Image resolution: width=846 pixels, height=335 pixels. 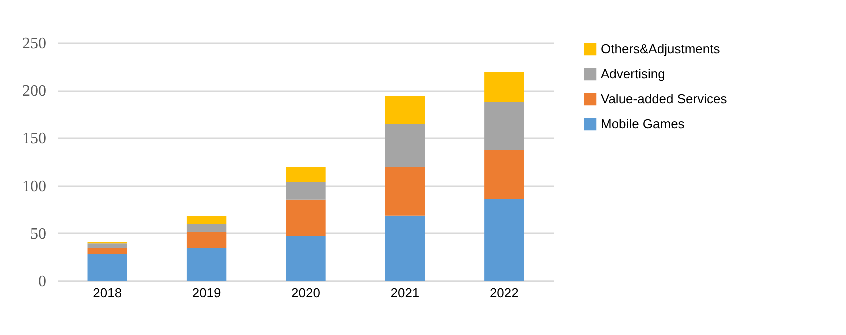 I want to click on legend-label: Mobile Games, so click(x=643, y=124).